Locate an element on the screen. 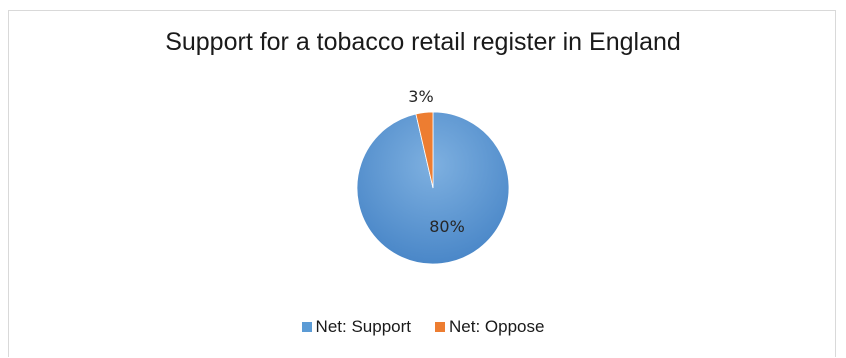  legend-item-net-oppose: Net: Oppose is located at coordinates (489, 327).